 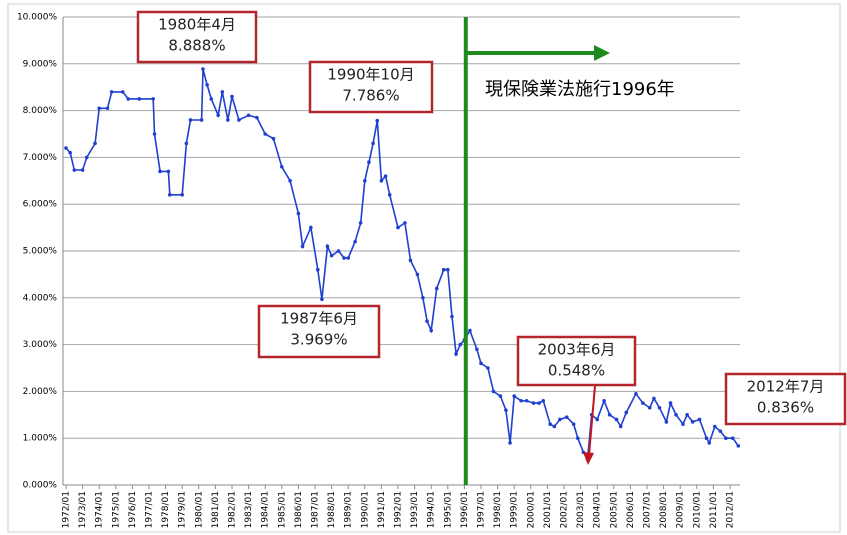 What do you see at coordinates (714, 509) in the screenshot?
I see `x-tick-label: 2011/01` at bounding box center [714, 509].